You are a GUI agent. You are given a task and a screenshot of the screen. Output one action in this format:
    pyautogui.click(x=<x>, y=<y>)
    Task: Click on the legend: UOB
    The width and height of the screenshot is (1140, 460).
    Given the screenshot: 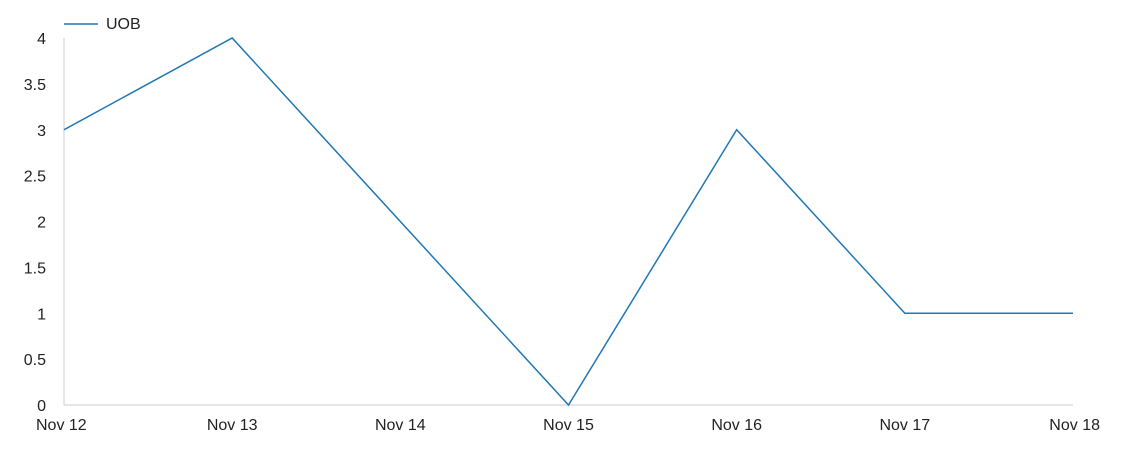 What is the action you would take?
    pyautogui.click(x=102, y=24)
    